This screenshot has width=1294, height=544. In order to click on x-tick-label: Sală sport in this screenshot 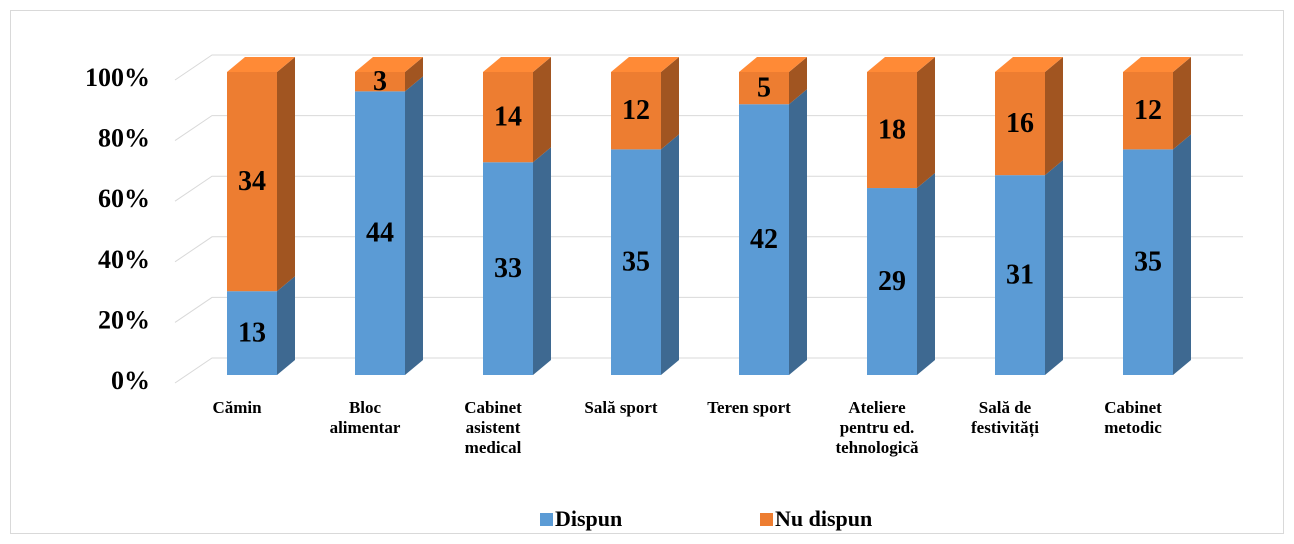, I will do `click(621, 407)`.